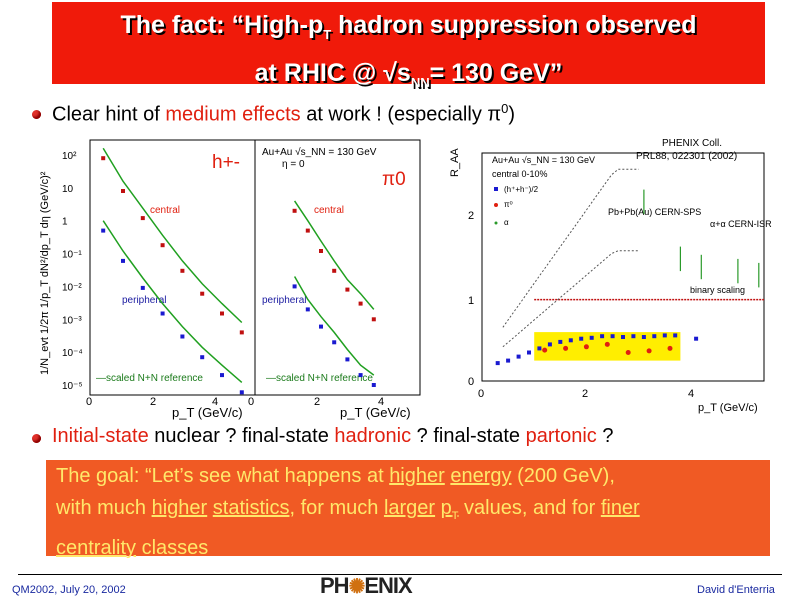 This screenshot has width=800, height=600. I want to click on panel-hadrons-ytick: 10², so click(69, 156).